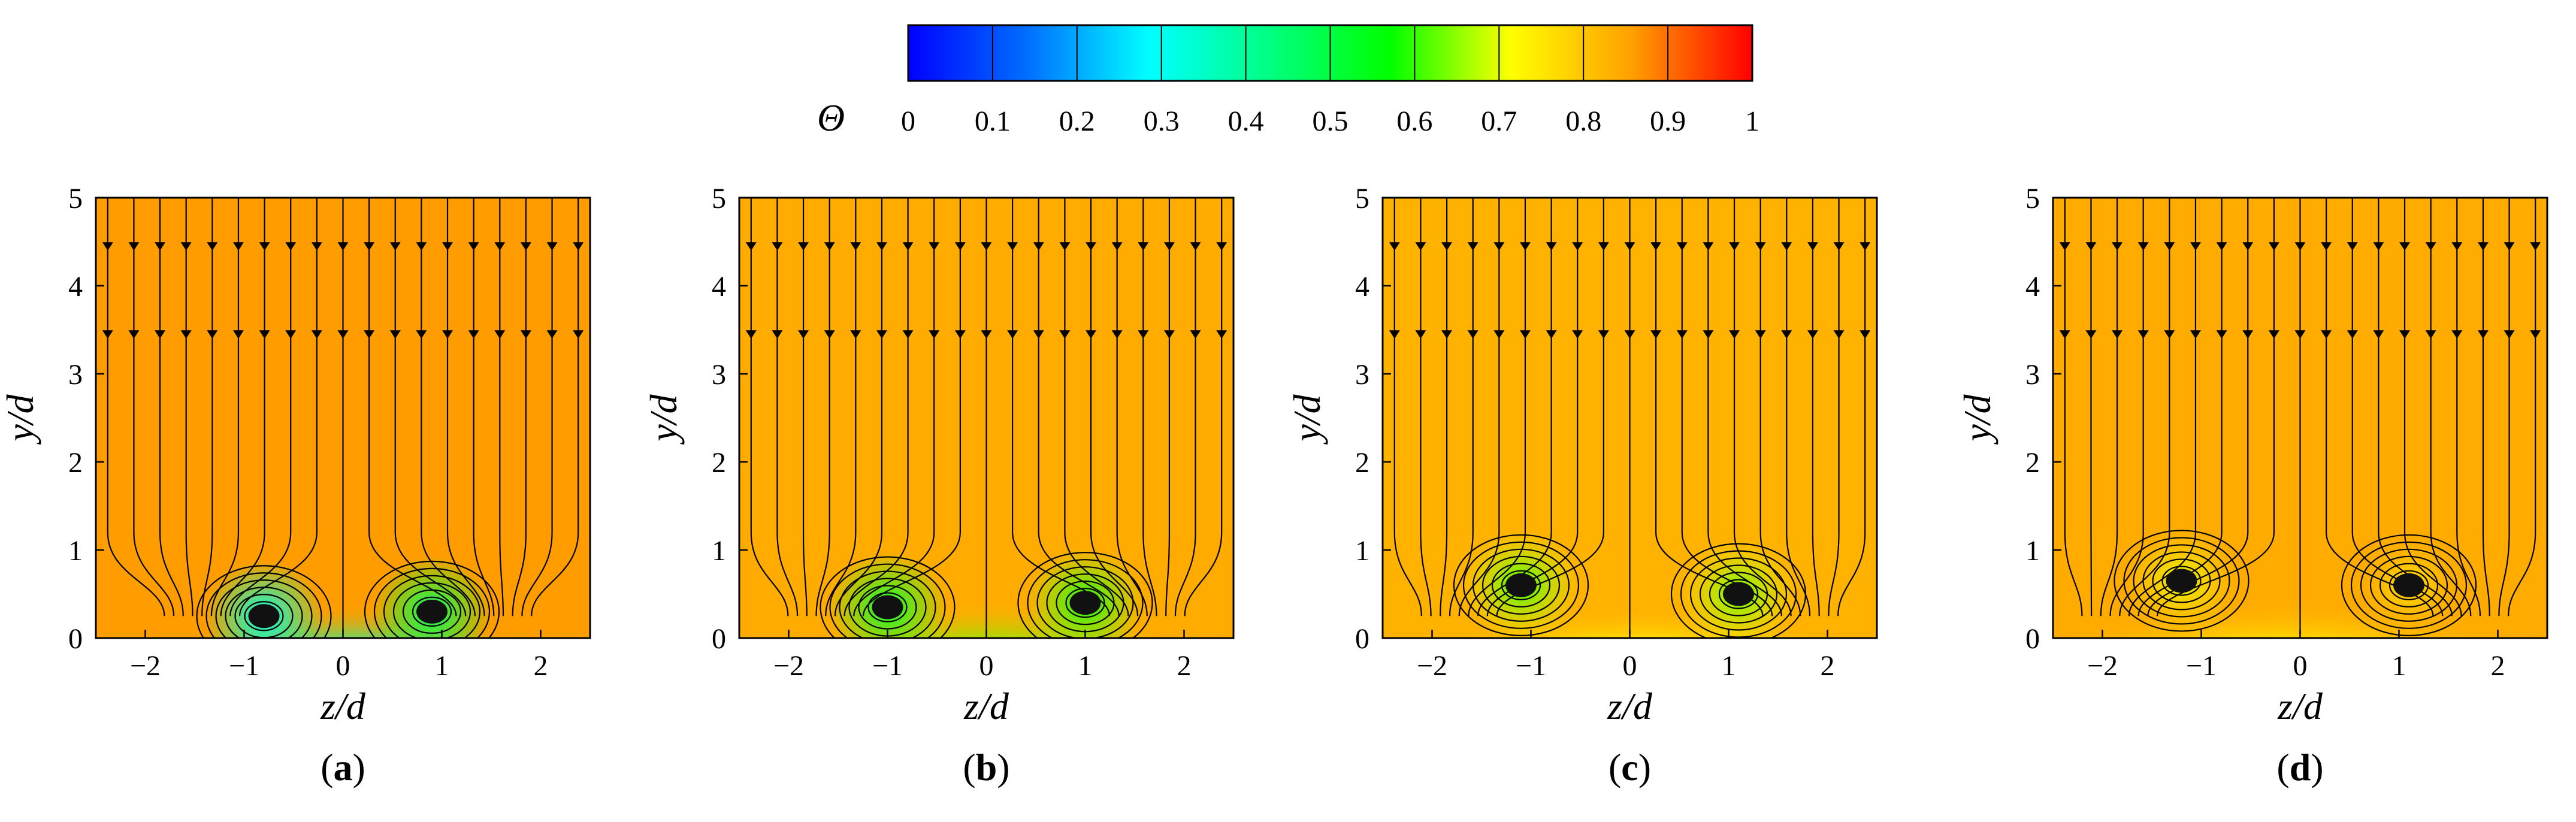  I want to click on colorbar-tick-label: 0.7, so click(1499, 121).